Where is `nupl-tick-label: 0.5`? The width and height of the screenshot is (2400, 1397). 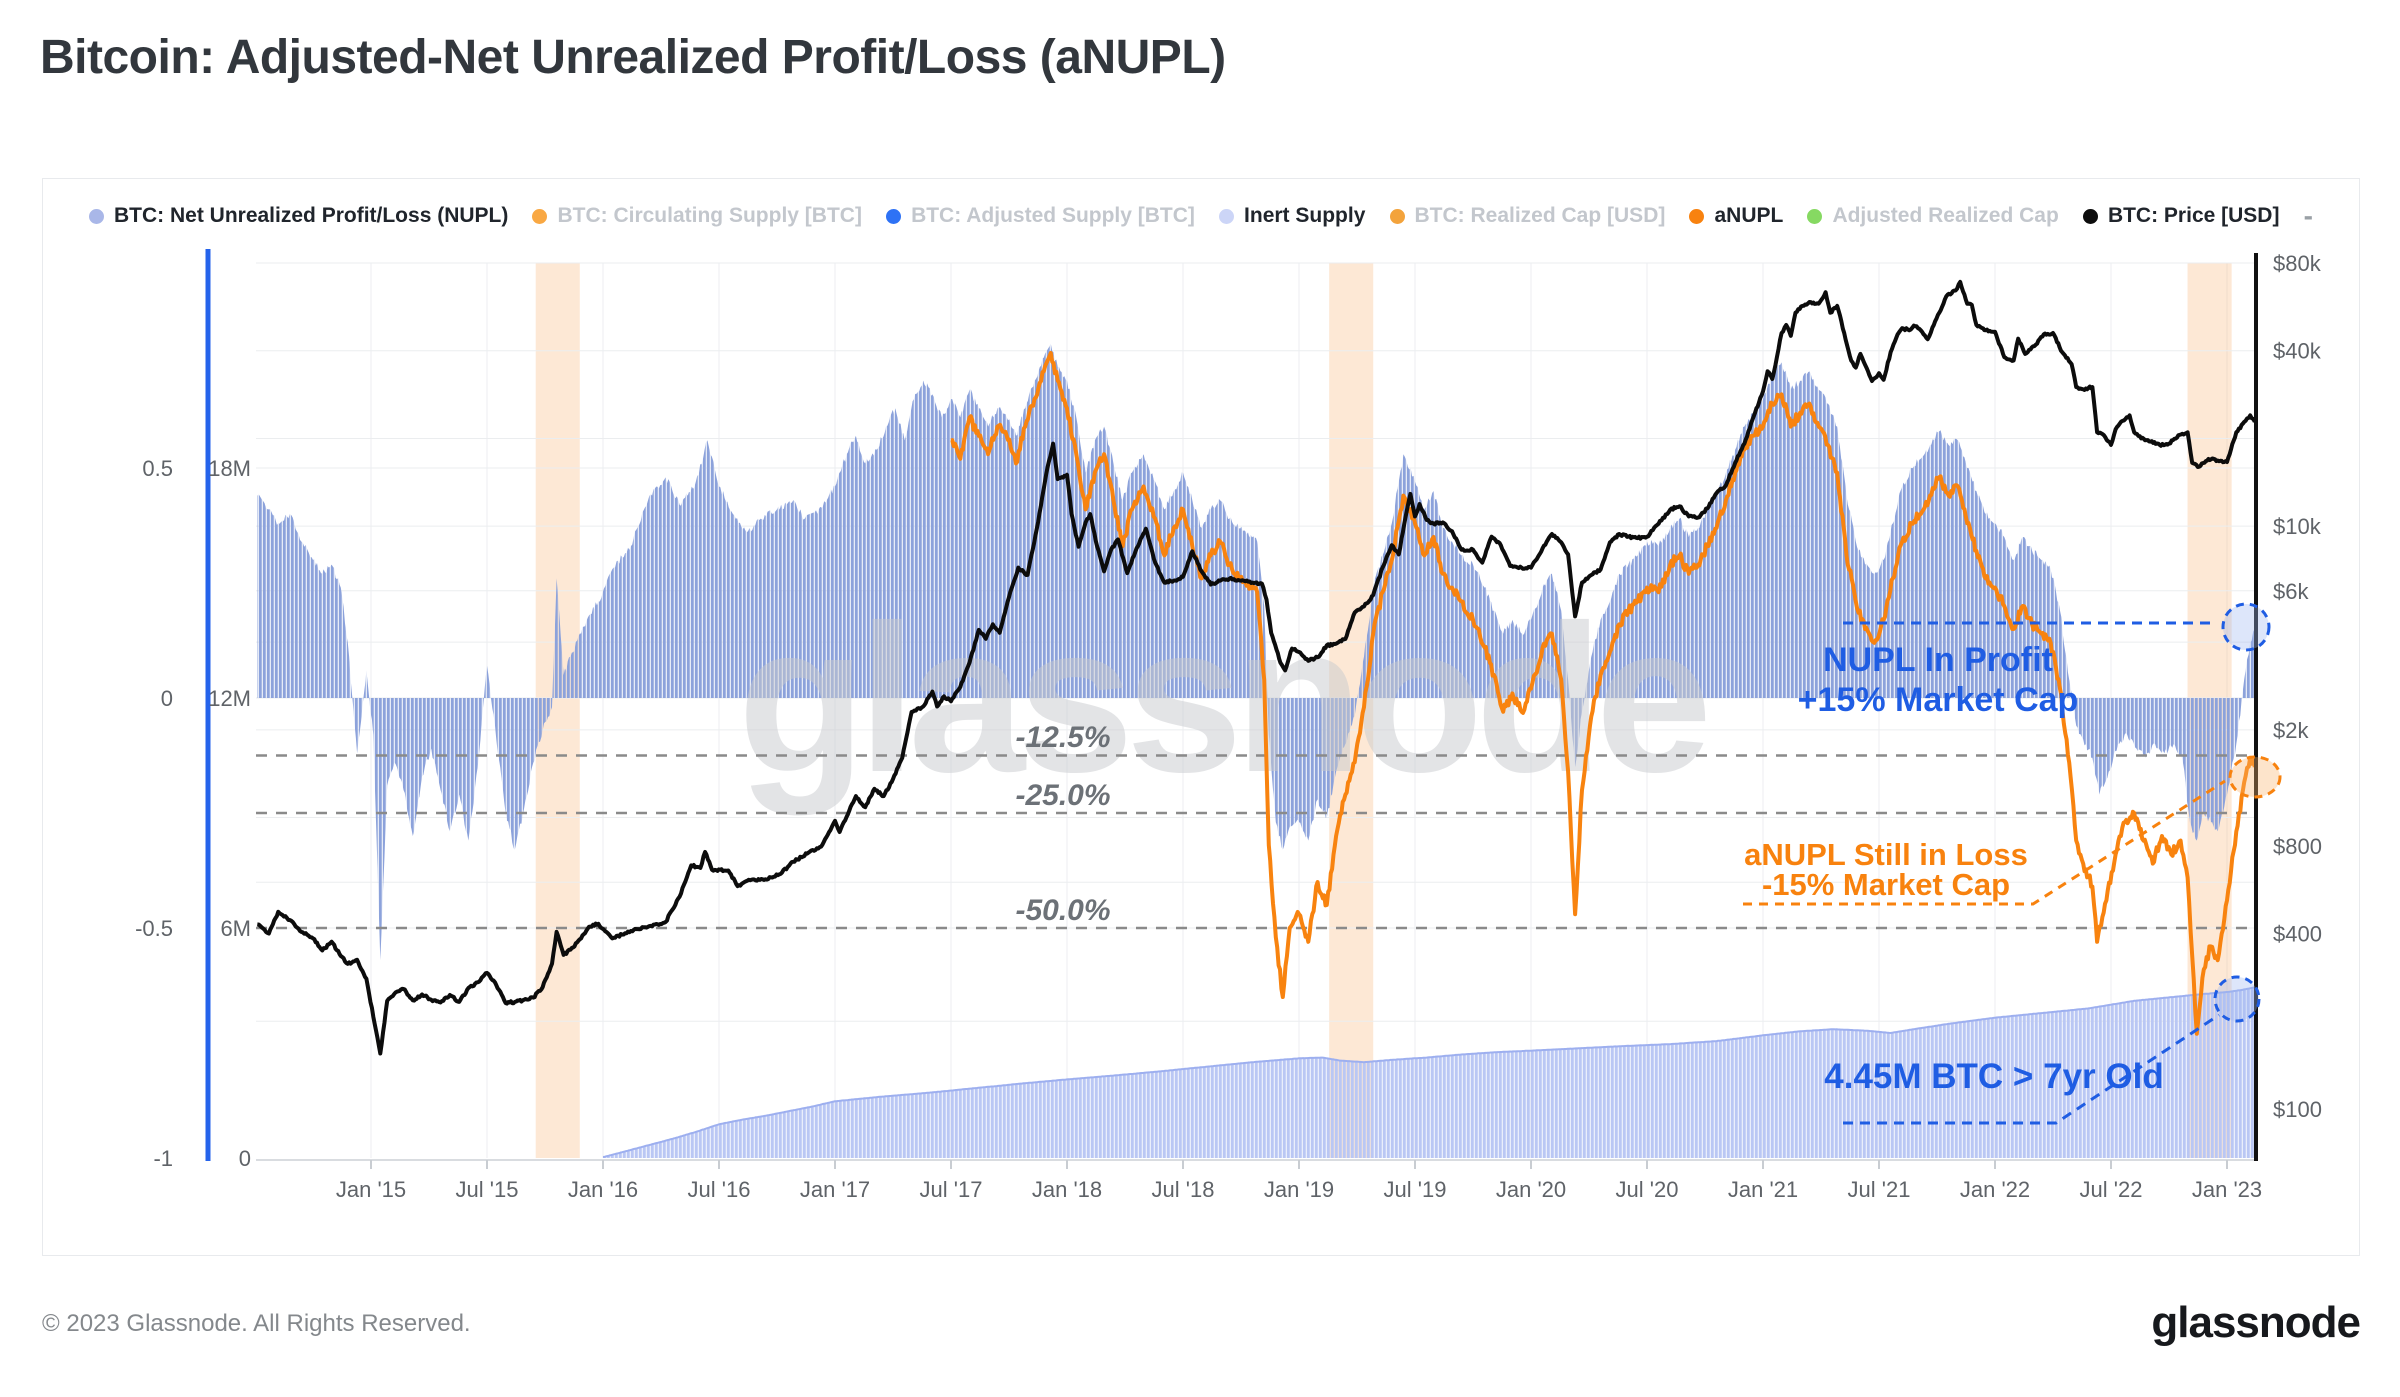 nupl-tick-label: 0.5 is located at coordinates (157, 468).